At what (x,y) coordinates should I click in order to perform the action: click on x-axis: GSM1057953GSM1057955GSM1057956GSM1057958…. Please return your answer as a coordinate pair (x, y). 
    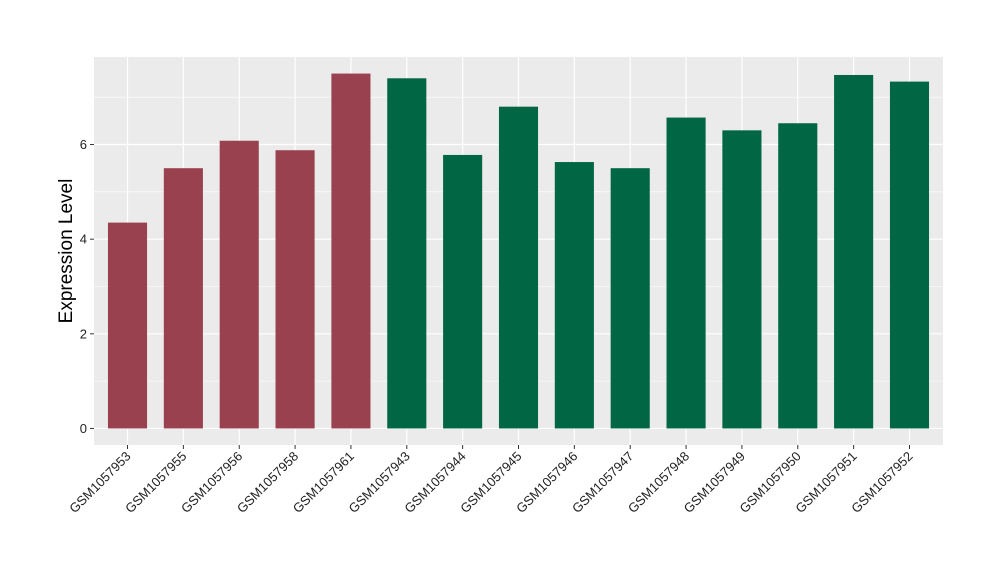
    Looking at the image, I should click on (491, 480).